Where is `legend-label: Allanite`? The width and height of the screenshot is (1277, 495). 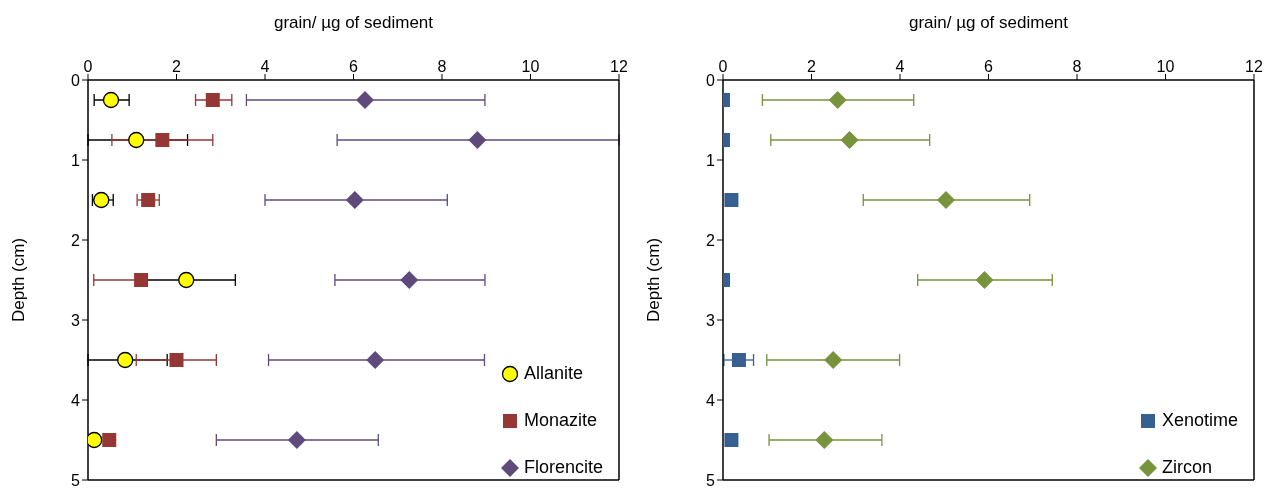
legend-label: Allanite is located at coordinates (553, 373).